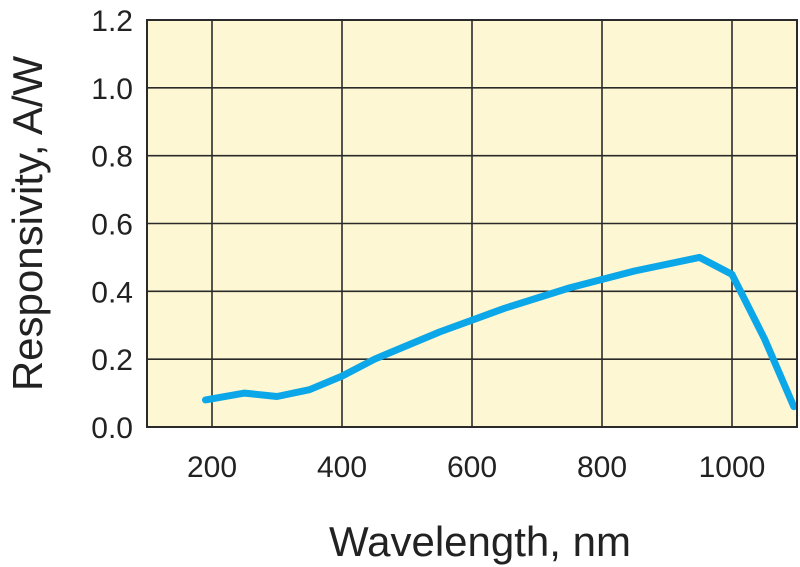  Describe the element at coordinates (480, 541) in the screenshot. I see `x-axis-label: Wavelength, nm` at that location.